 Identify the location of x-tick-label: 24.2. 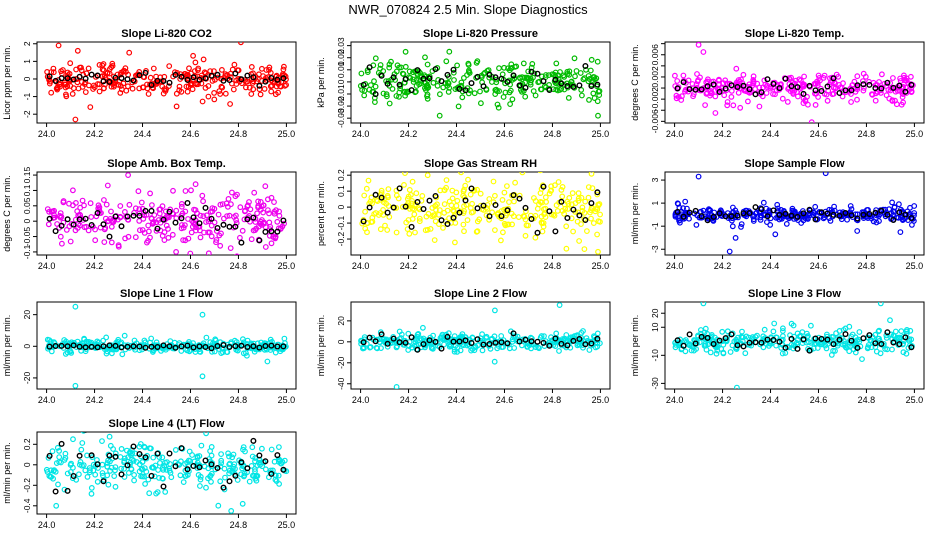
(723, 266).